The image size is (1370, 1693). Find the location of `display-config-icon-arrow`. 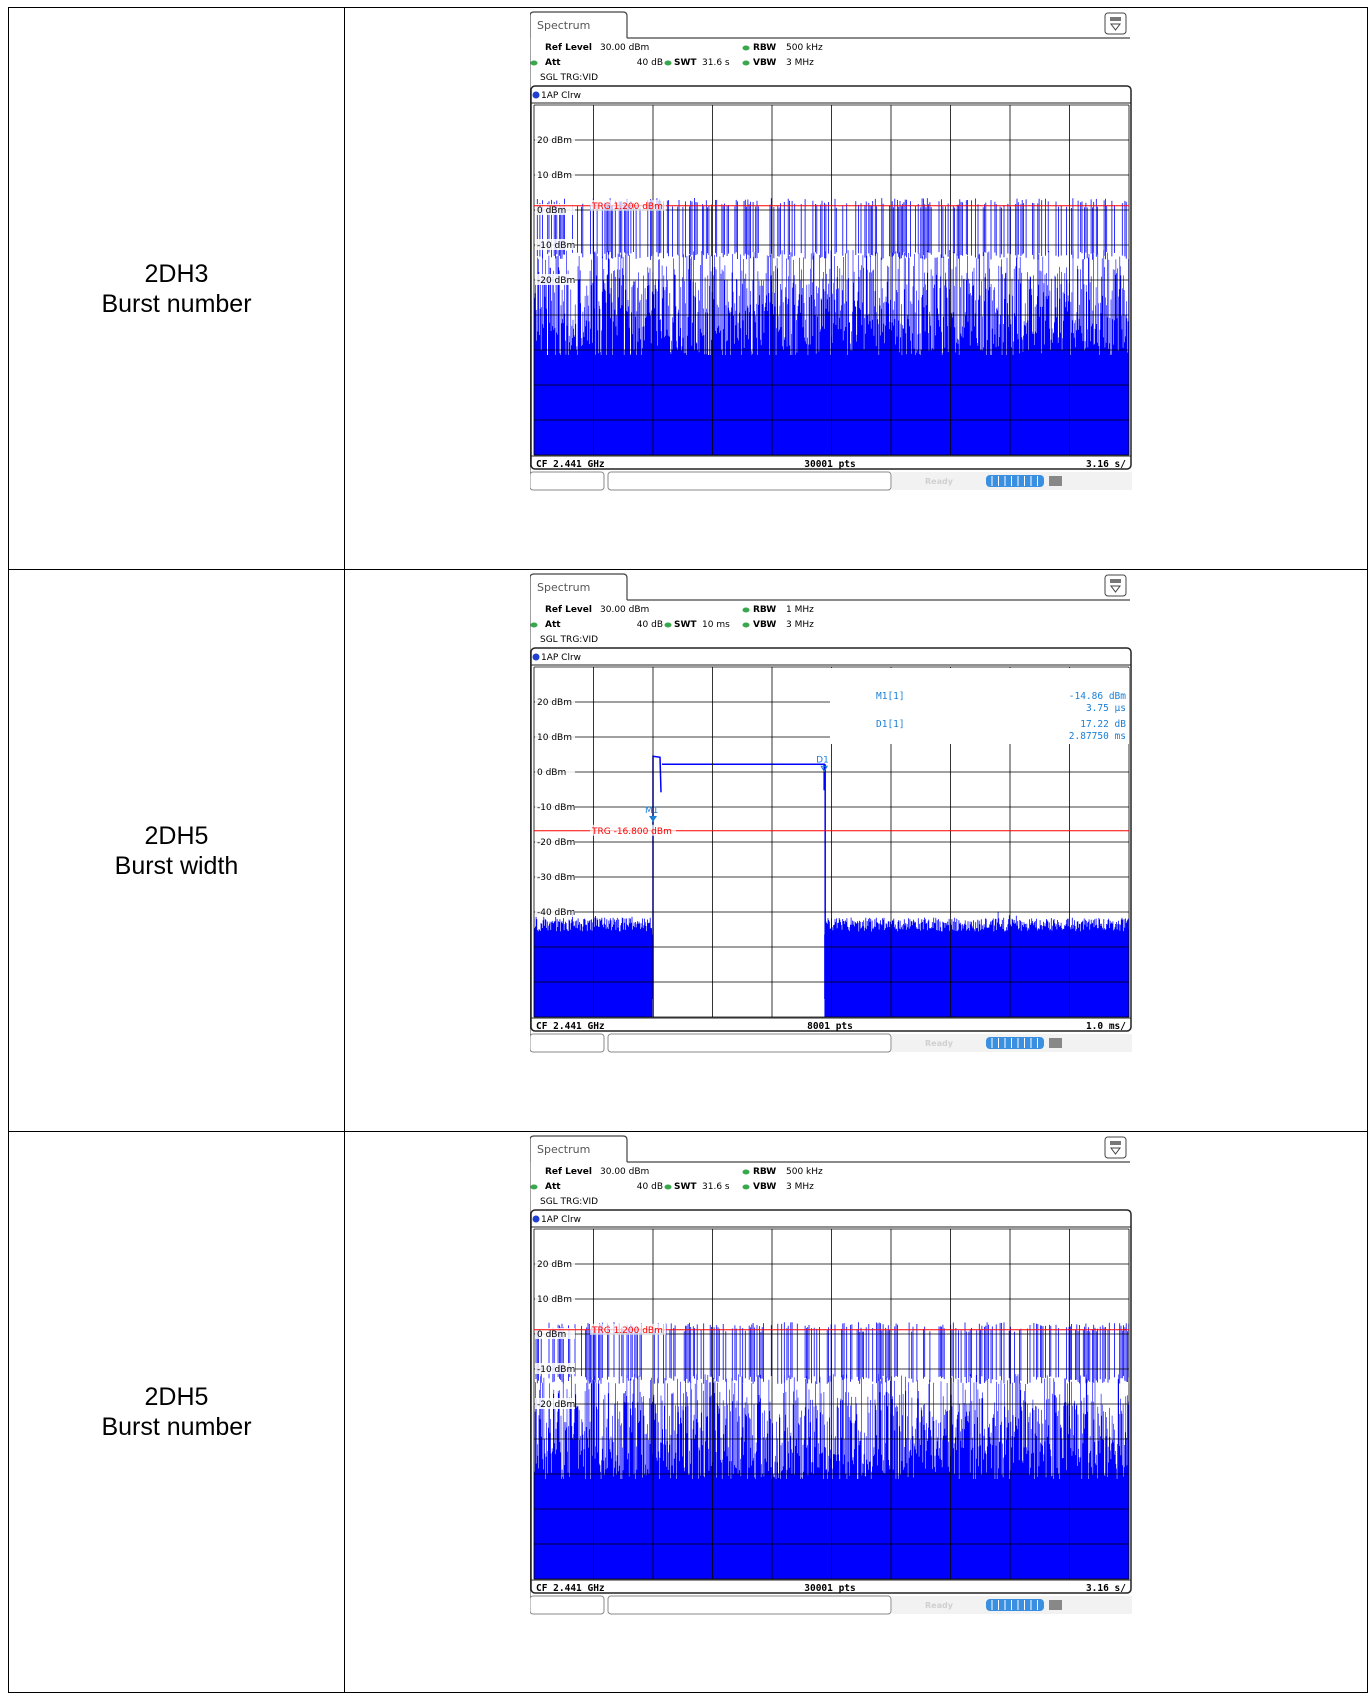

display-config-icon-arrow is located at coordinates (1115, 589).